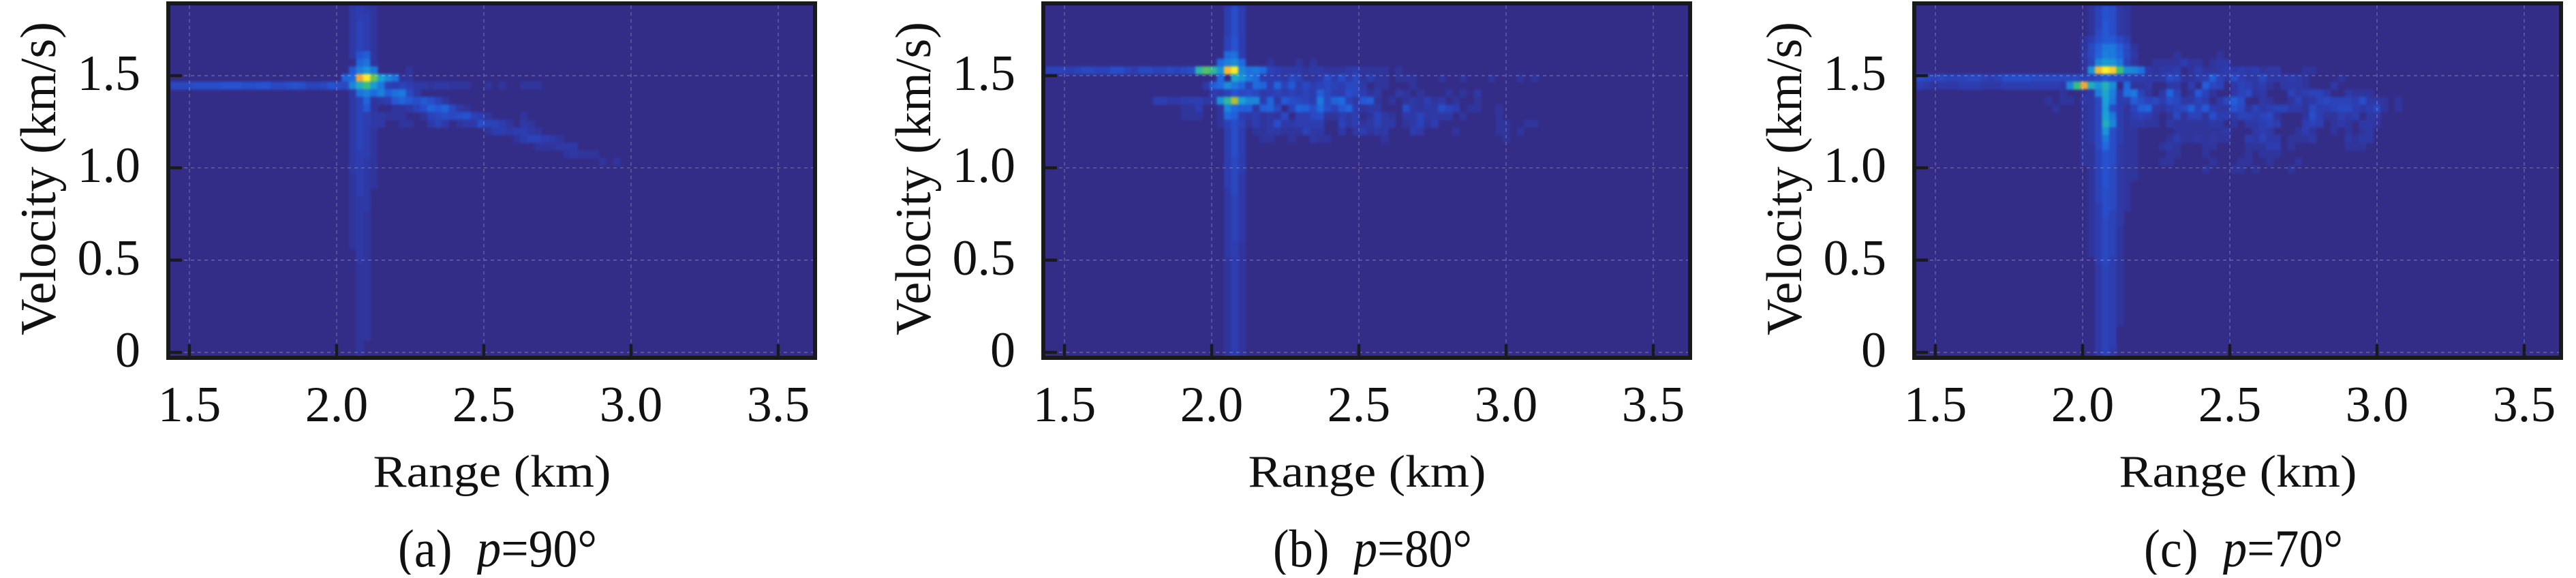  Describe the element at coordinates (497, 547) in the screenshot. I see `svg-text: (a) p=90°` at that location.